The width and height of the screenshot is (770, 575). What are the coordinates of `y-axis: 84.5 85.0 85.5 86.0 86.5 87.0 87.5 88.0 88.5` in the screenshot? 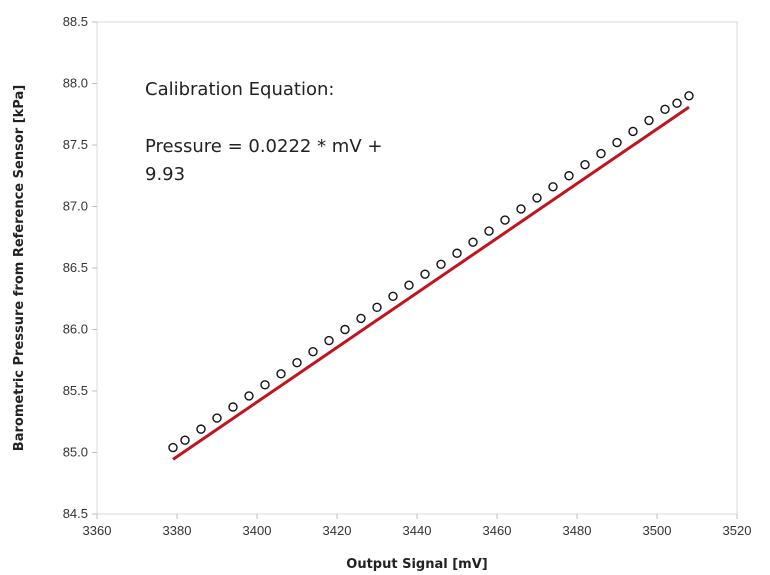 It's located at (80, 267).